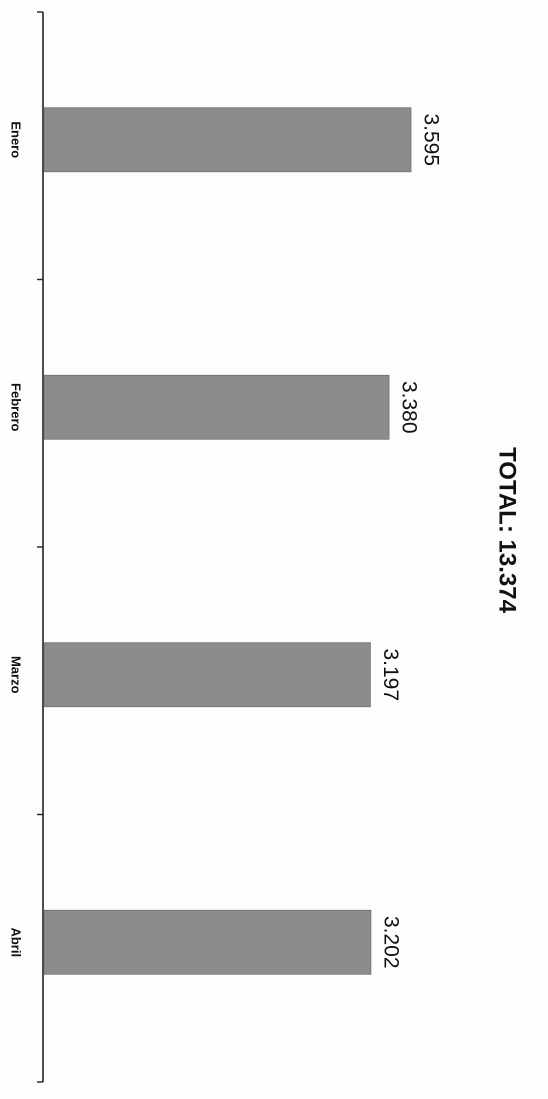 The width and height of the screenshot is (548, 1099). Describe the element at coordinates (40, 547) in the screenshot. I see `axis-layer` at that location.